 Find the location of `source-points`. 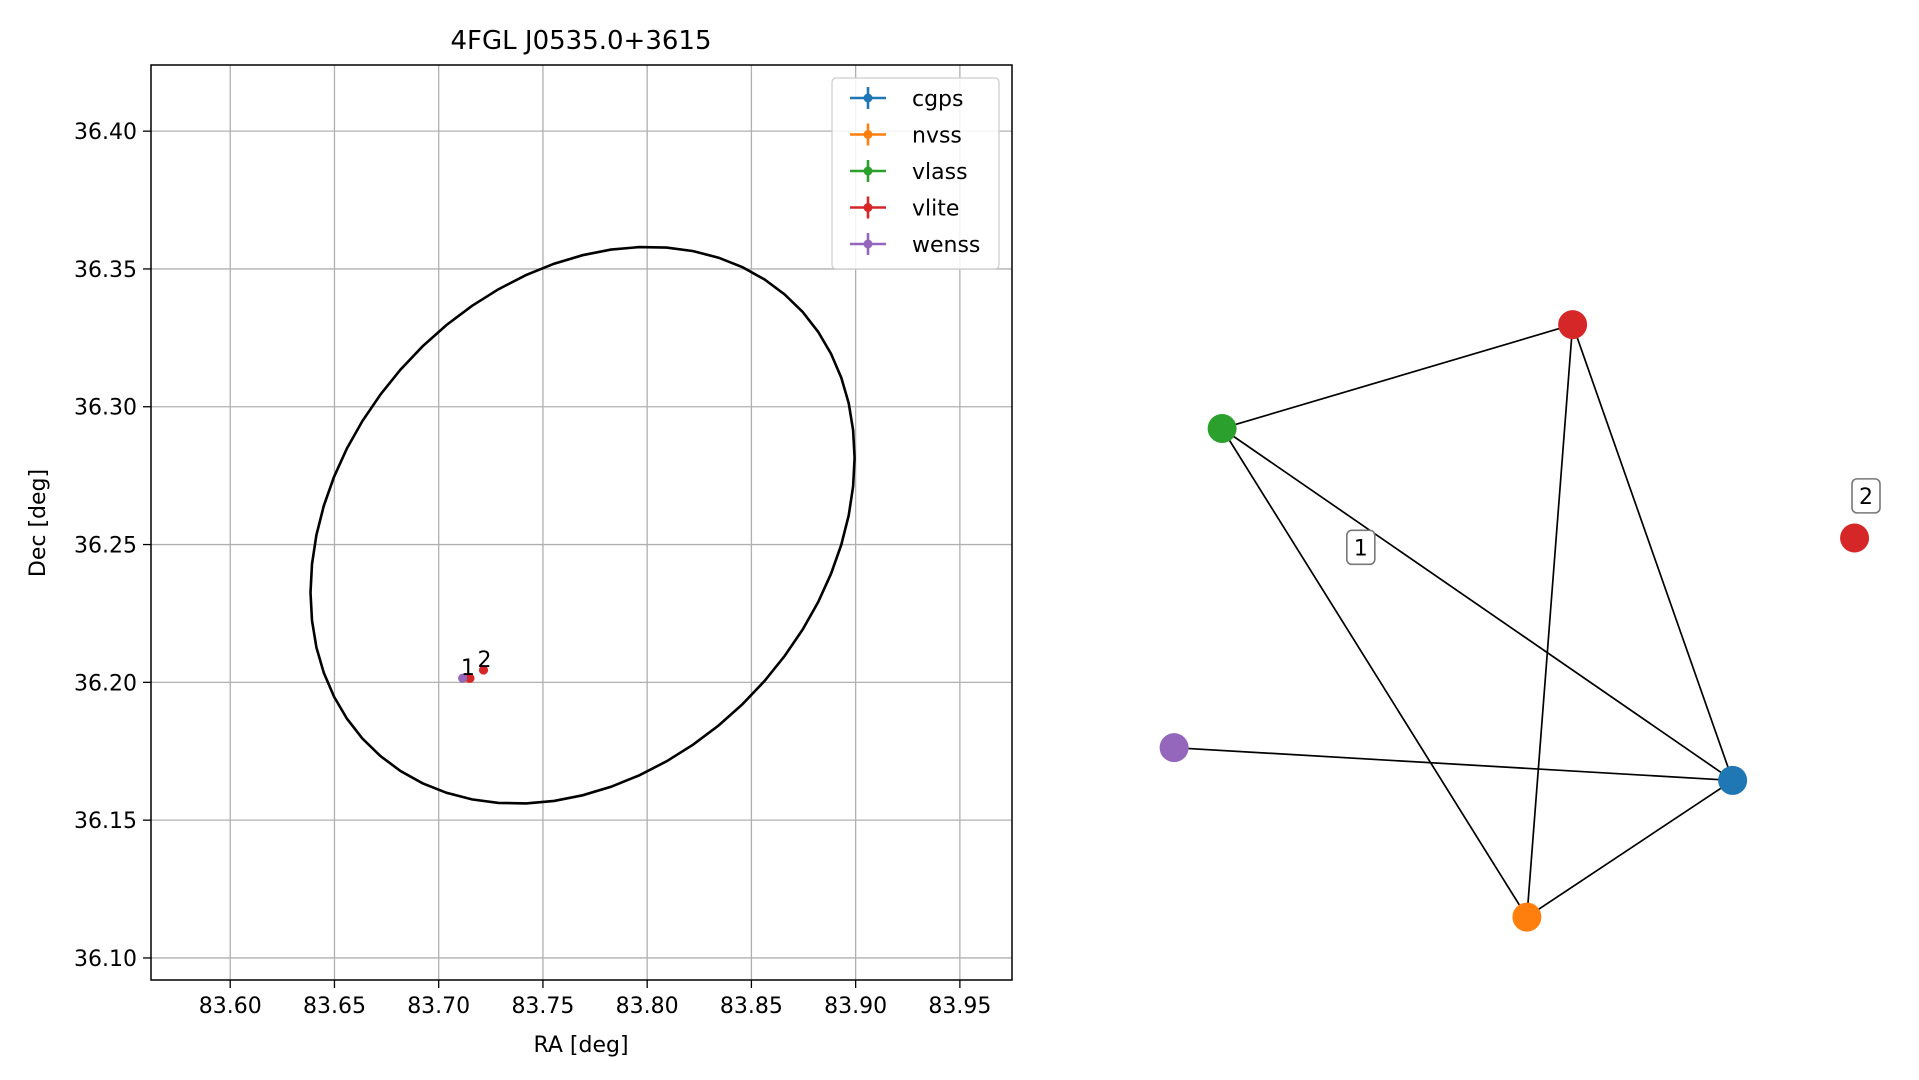

source-points is located at coordinates (473, 674).